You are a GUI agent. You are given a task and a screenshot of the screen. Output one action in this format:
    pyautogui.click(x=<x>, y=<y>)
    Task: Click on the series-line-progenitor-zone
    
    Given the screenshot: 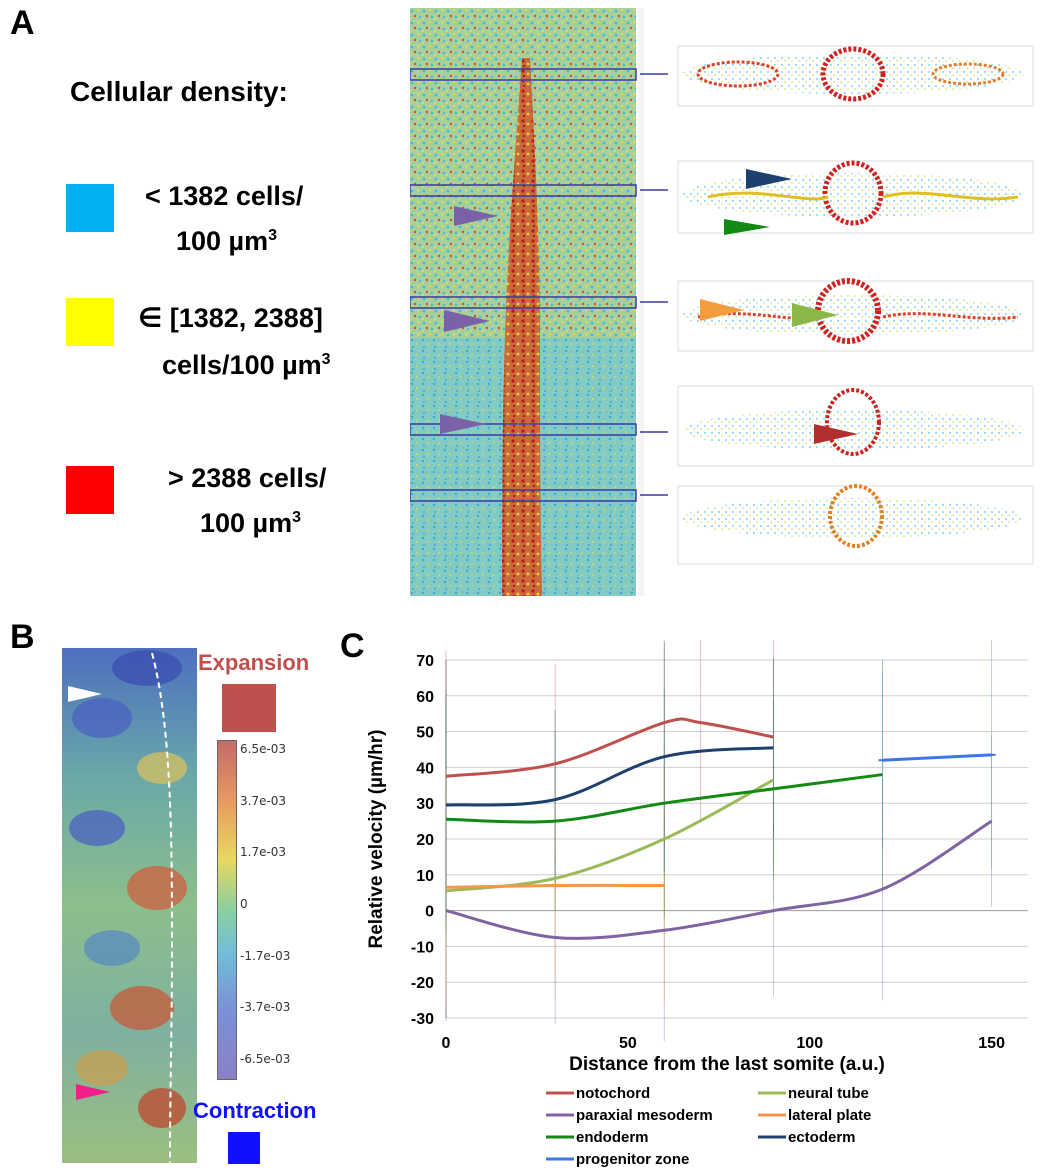 What is the action you would take?
    pyautogui.click(x=937, y=757)
    